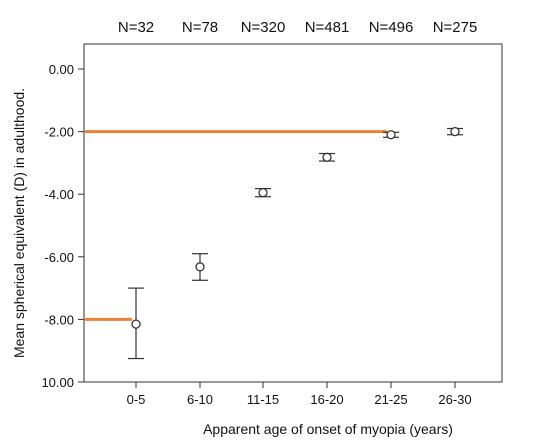 This screenshot has height=447, width=535. Describe the element at coordinates (454, 399) in the screenshot. I see `x-tick-label: 26-30` at that location.